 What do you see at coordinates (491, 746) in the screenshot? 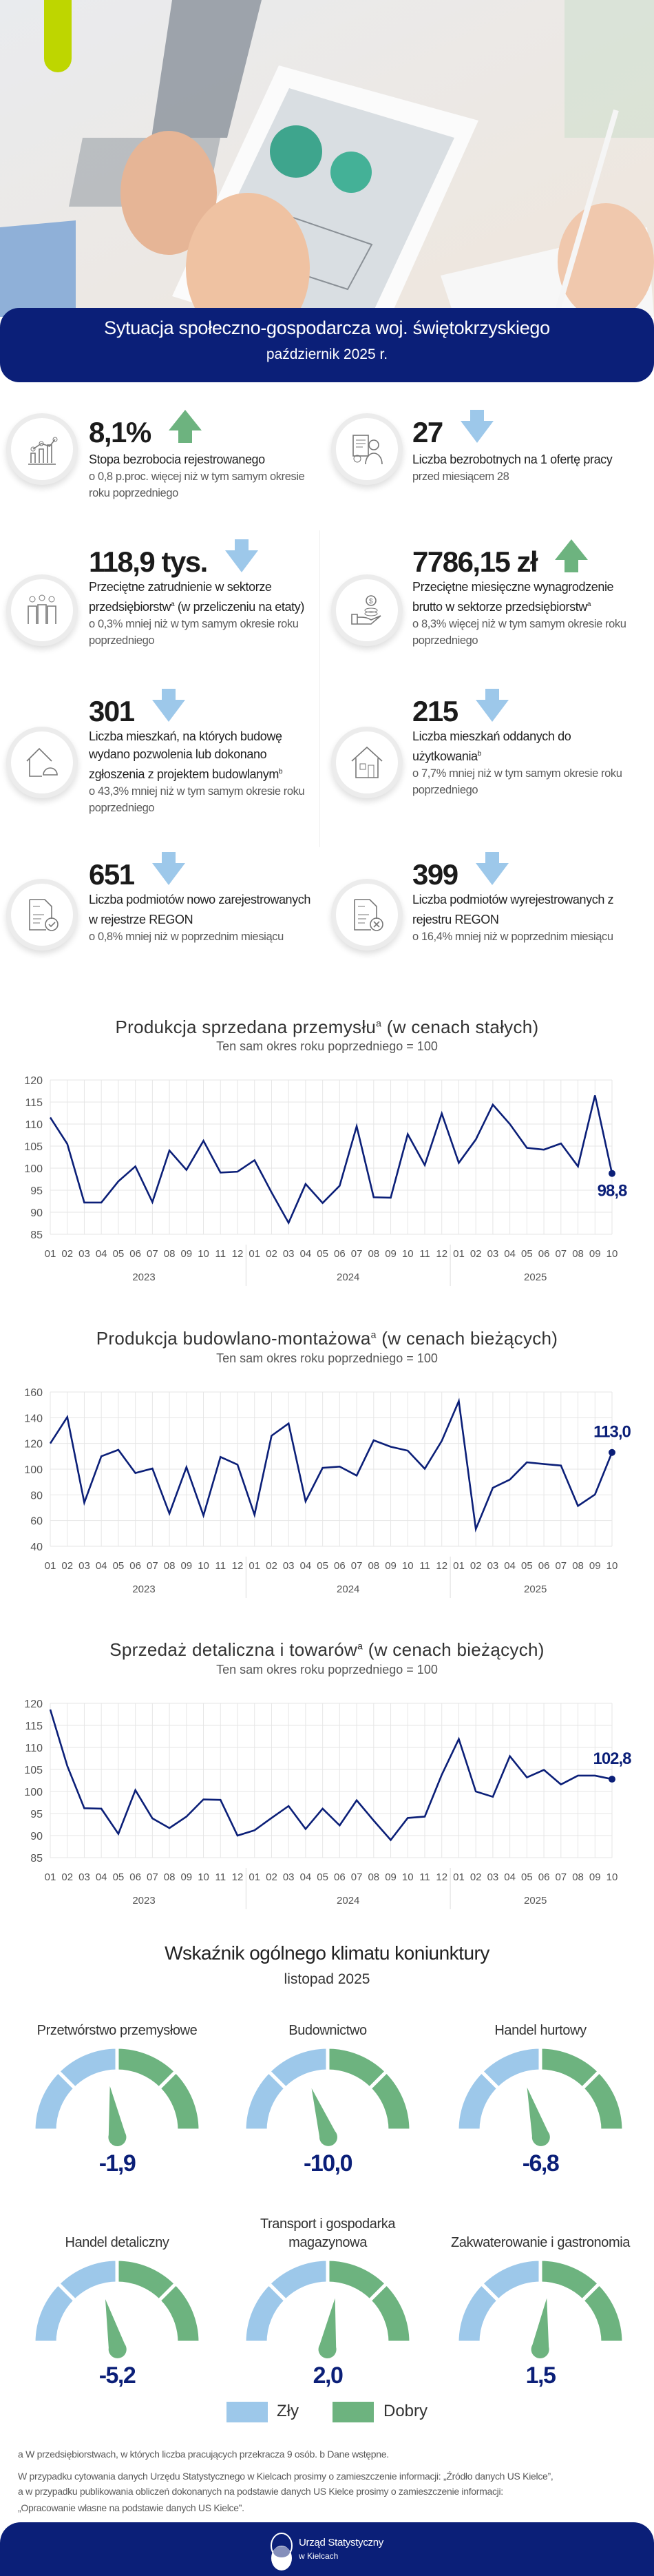
I see `kpi-label: Liczba mieszkań oddanych do użytkowaniab` at bounding box center [491, 746].